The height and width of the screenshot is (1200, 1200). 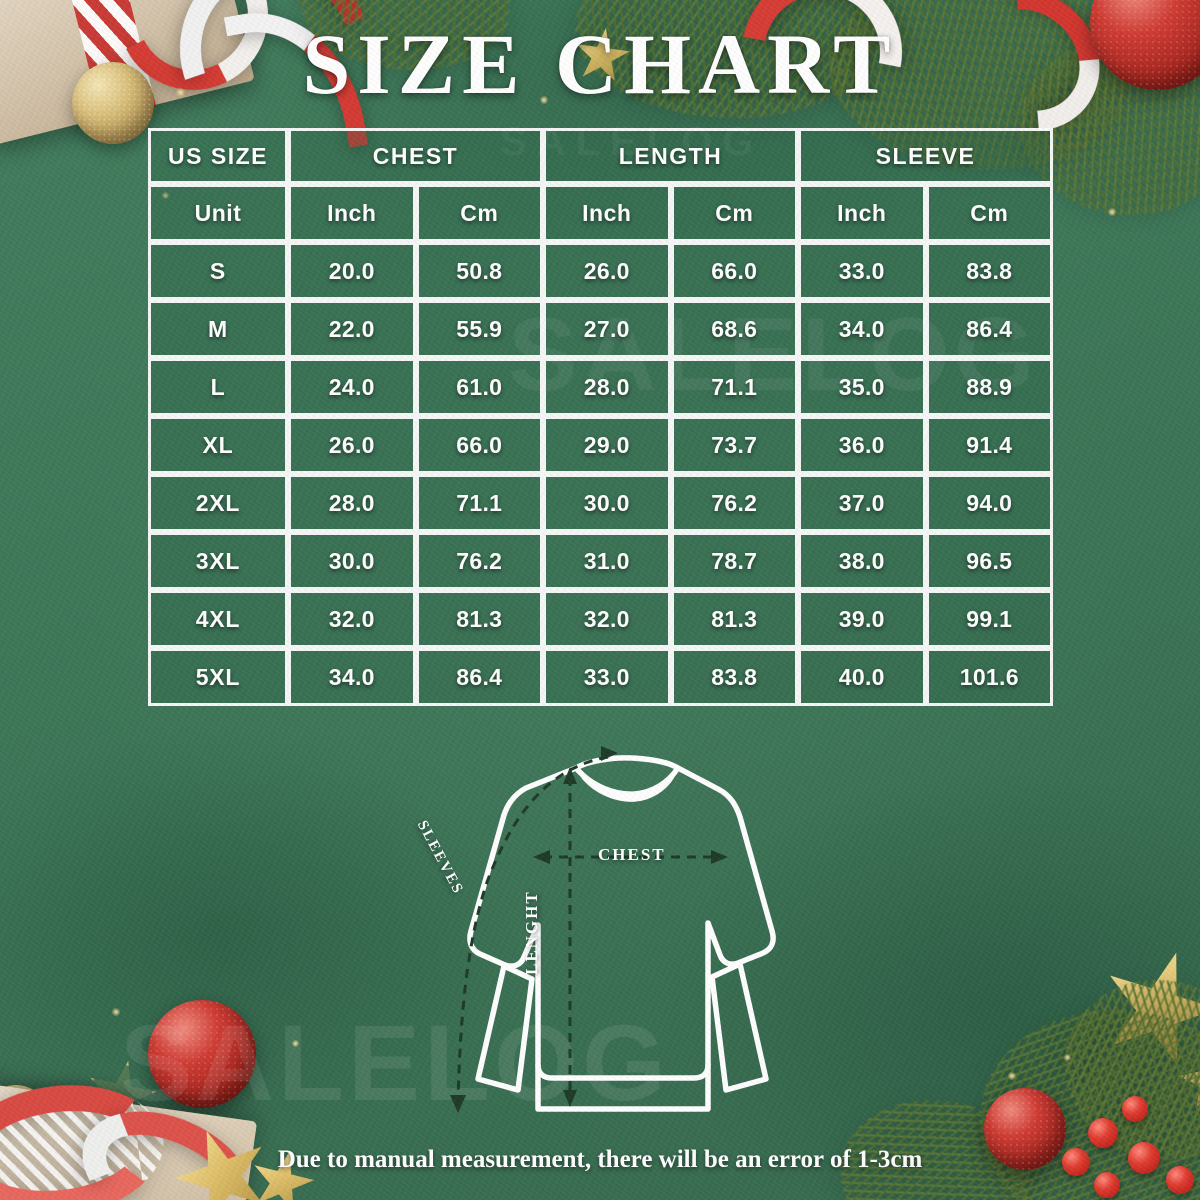 I want to click on cell-length-in: 30.0, so click(x=607, y=503).